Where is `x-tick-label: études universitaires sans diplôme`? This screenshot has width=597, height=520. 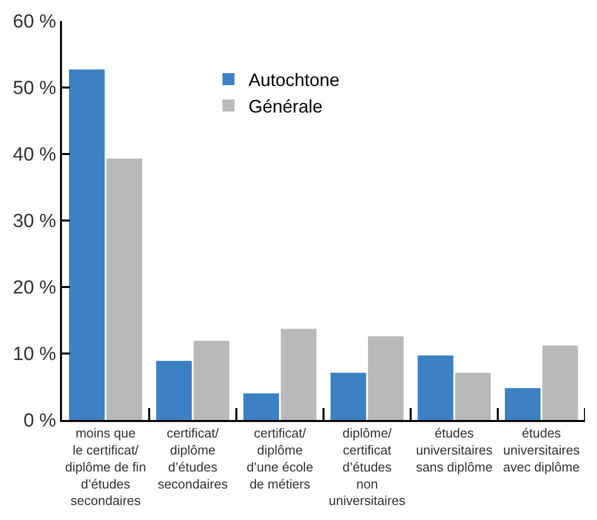 x-tick-label: études universitaires sans diplôme is located at coordinates (455, 450).